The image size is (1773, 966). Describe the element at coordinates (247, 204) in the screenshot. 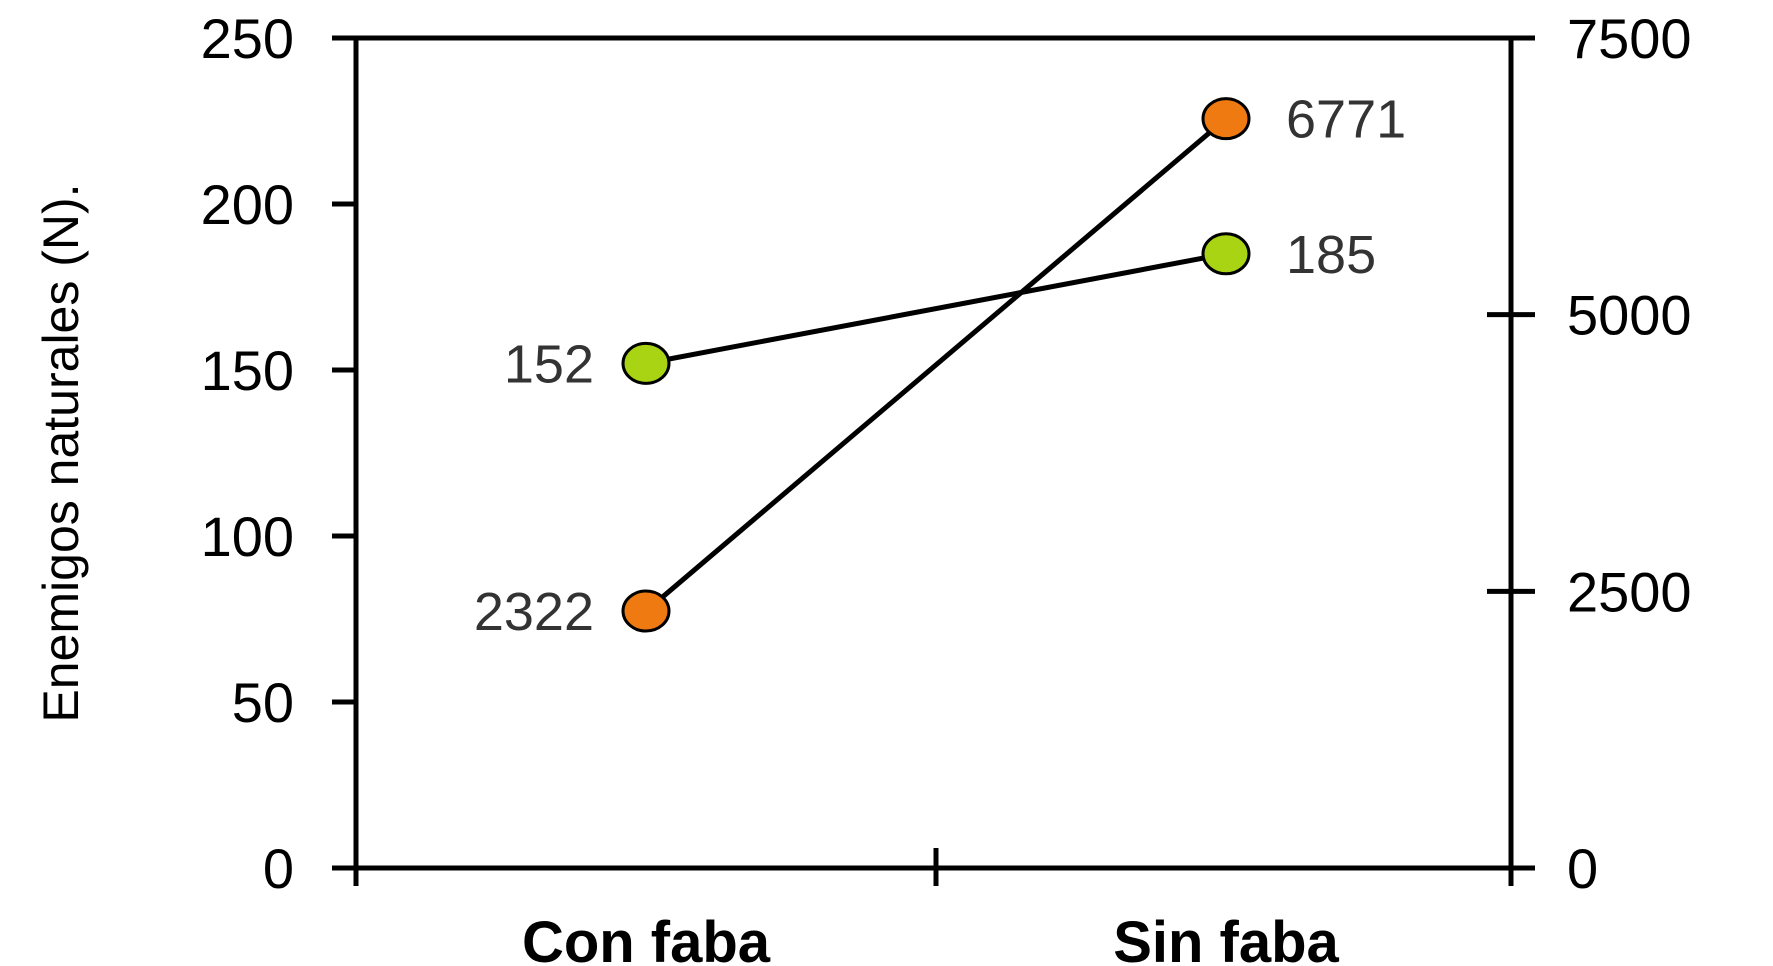

I see `left-y-tick-label: 200` at that location.